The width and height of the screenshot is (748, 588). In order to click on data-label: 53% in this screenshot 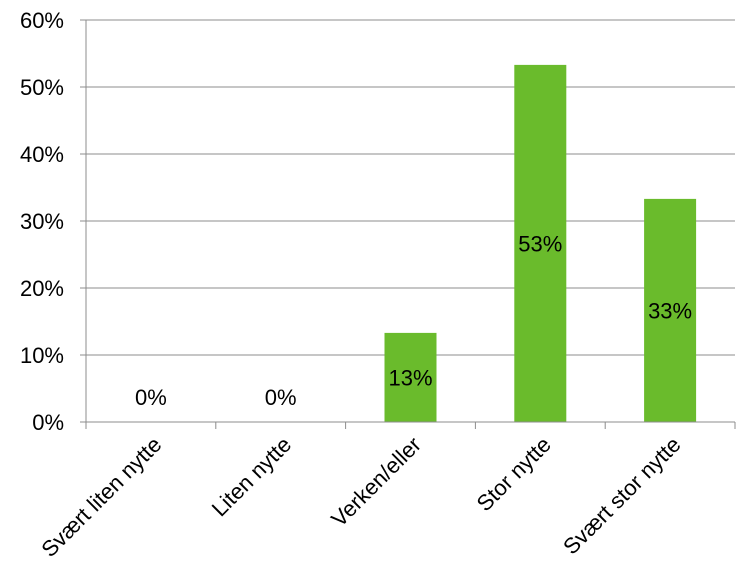, I will do `click(540, 243)`.